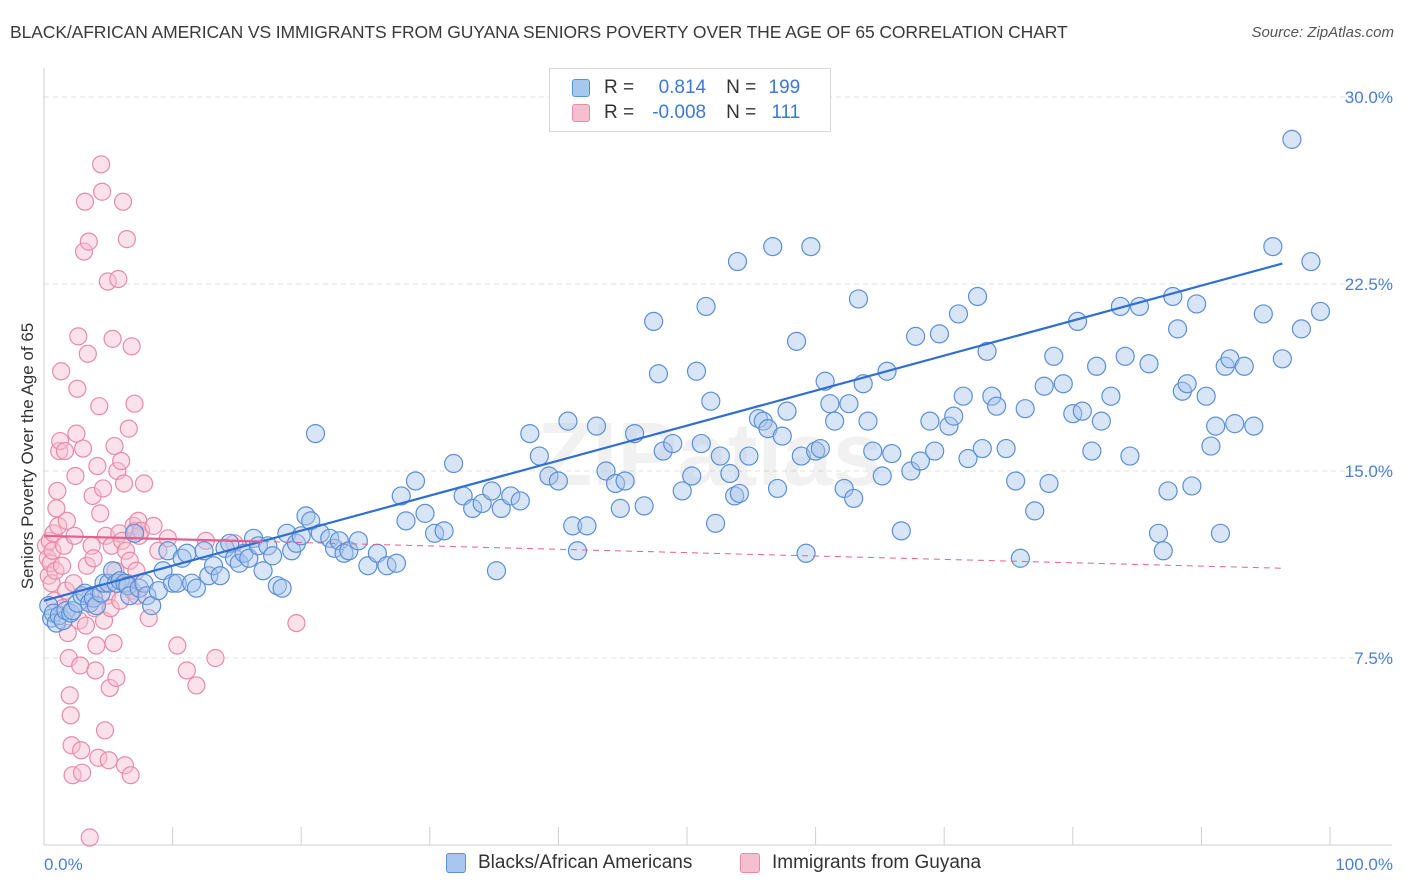 The height and width of the screenshot is (892, 1406). What do you see at coordinates (581, 113) in the screenshot?
I see `legend-swatch-pink` at bounding box center [581, 113].